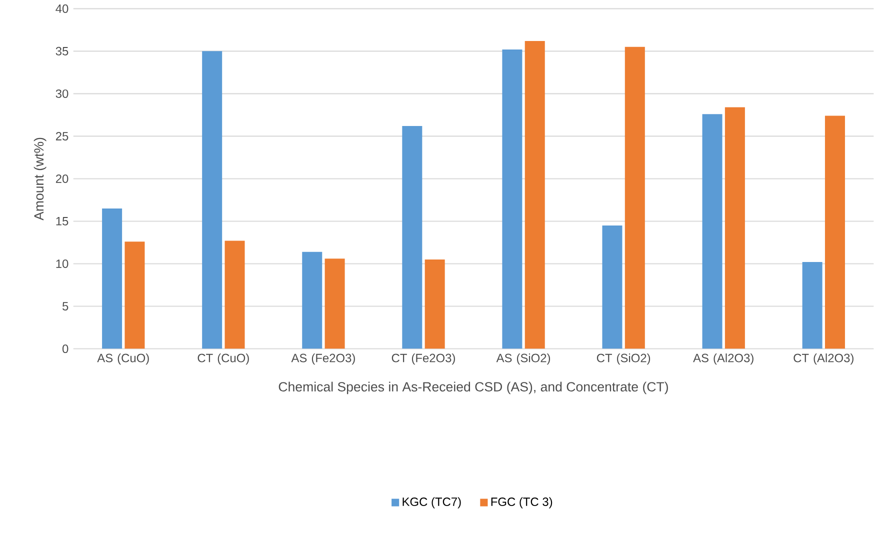  I want to click on y-tick-label: 30, so click(62, 93).